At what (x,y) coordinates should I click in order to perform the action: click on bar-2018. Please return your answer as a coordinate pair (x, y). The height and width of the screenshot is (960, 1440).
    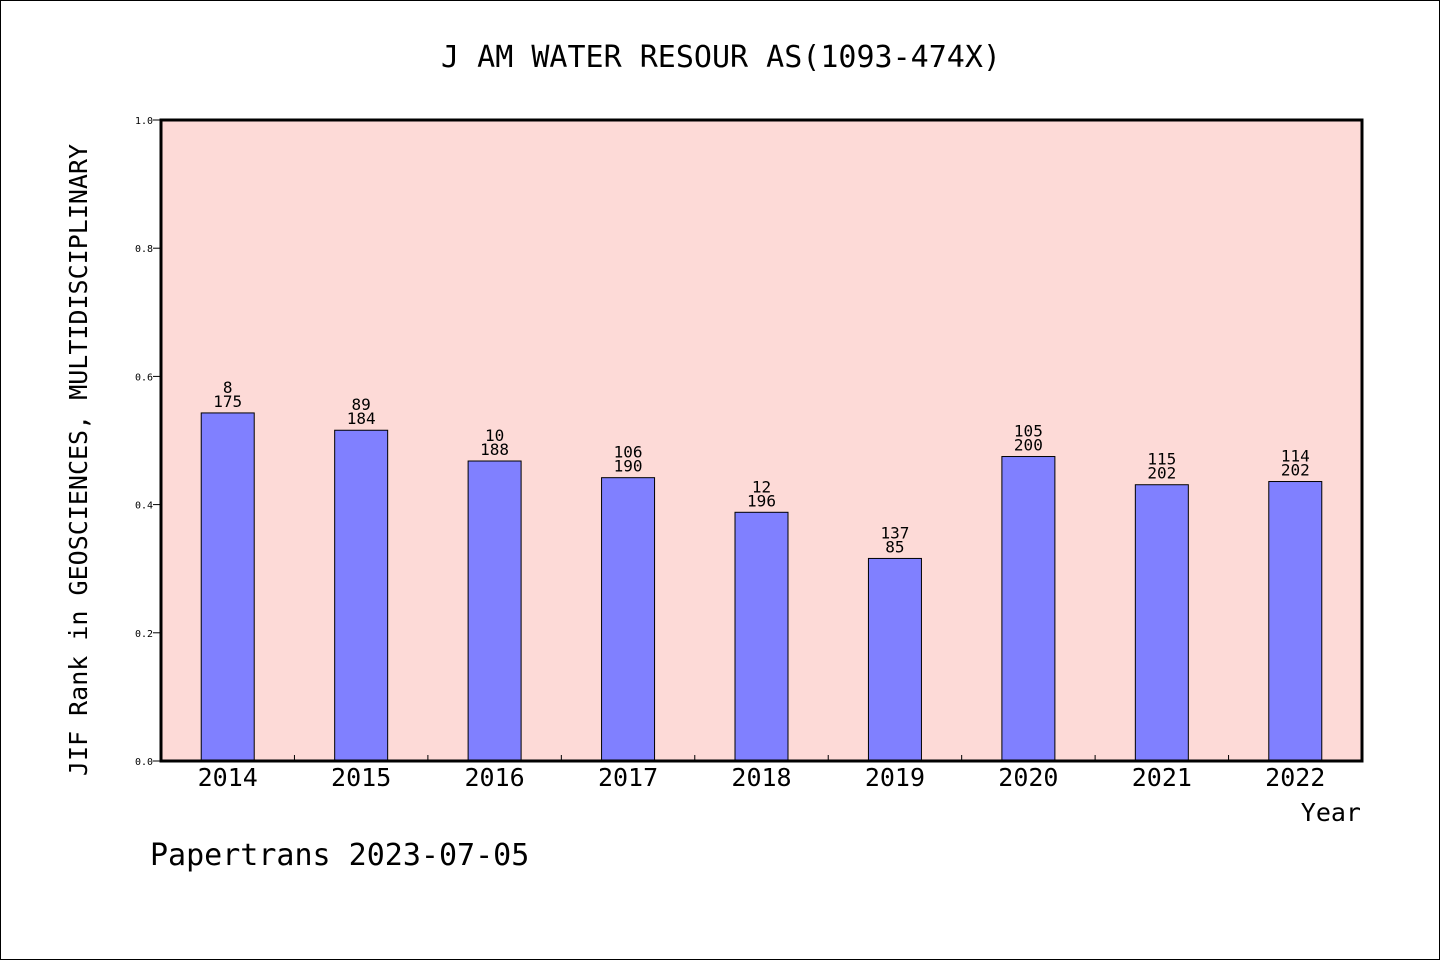
    Looking at the image, I should click on (761, 636).